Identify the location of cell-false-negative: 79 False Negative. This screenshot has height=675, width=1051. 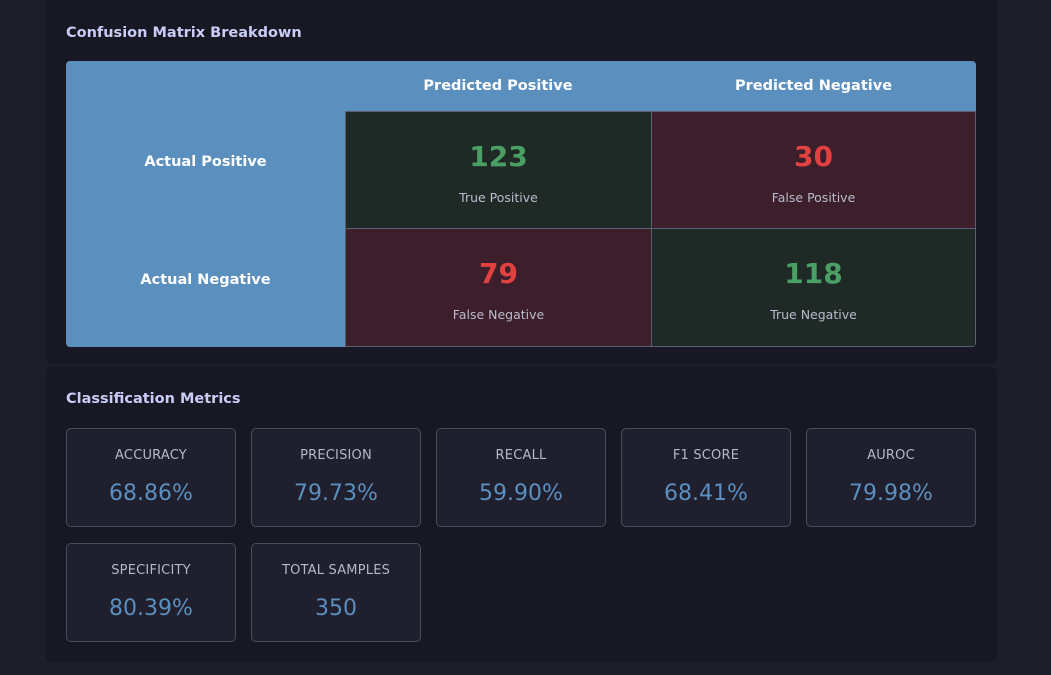
(498, 287).